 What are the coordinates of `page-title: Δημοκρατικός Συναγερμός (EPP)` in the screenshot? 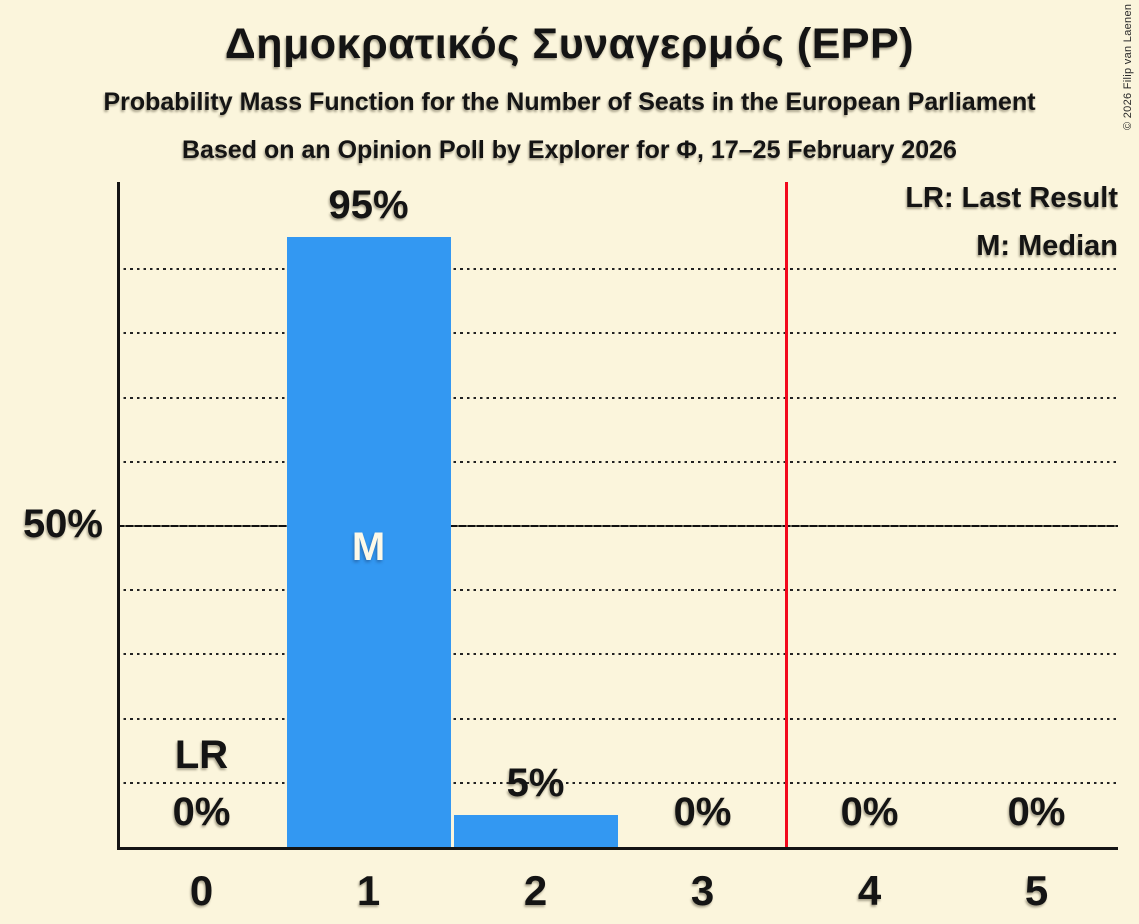 It's located at (569, 44).